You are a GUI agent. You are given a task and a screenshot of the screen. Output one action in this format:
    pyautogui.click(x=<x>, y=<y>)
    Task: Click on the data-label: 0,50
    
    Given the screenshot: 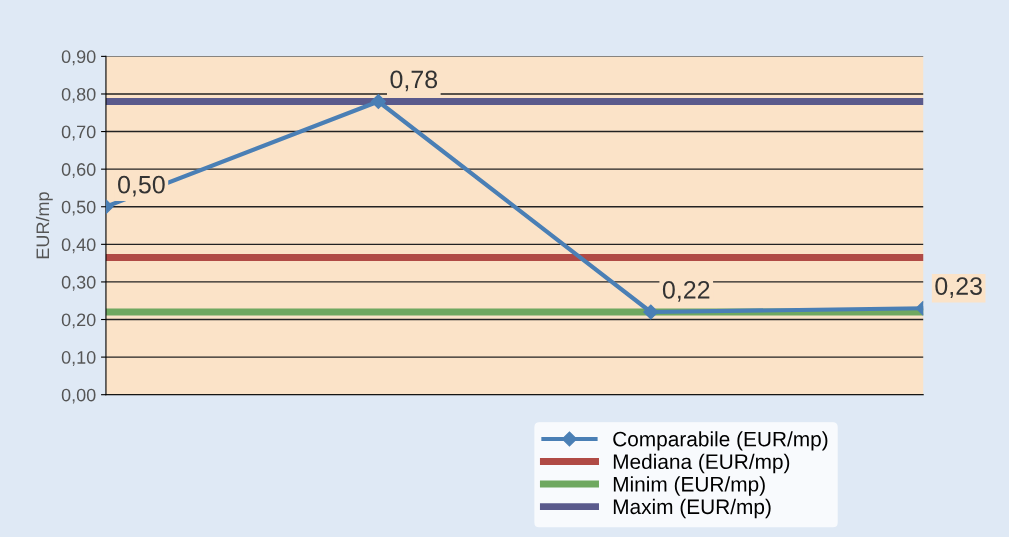 What is the action you would take?
    pyautogui.click(x=141, y=186)
    